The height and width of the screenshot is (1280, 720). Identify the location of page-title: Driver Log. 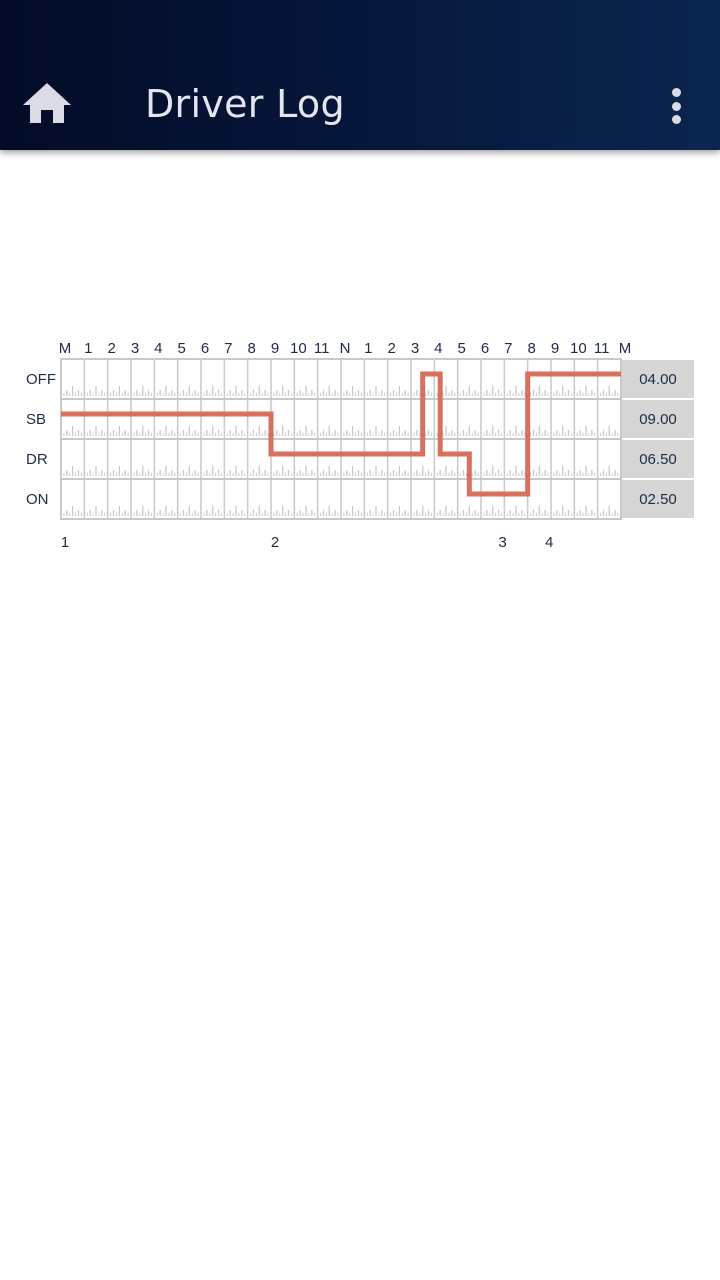
(245, 104).